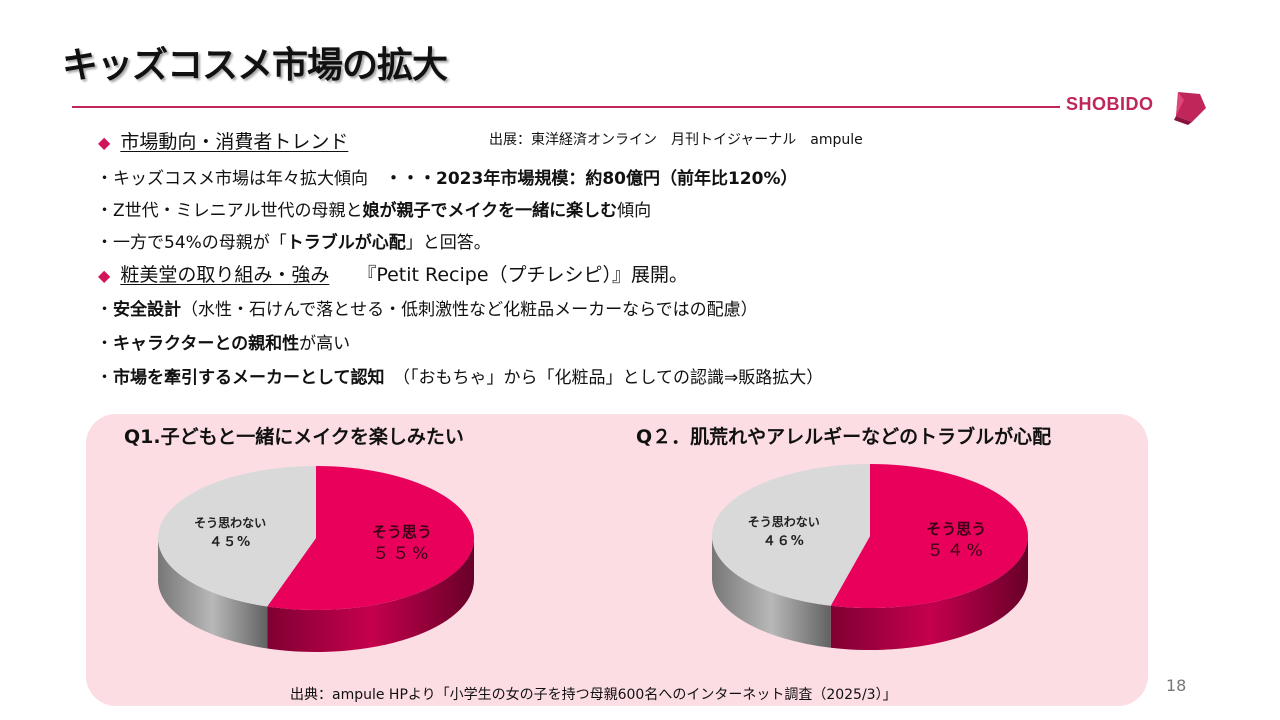 This screenshot has width=1280, height=720. I want to click on bullet-text-rest: 傾向, so click(634, 211).